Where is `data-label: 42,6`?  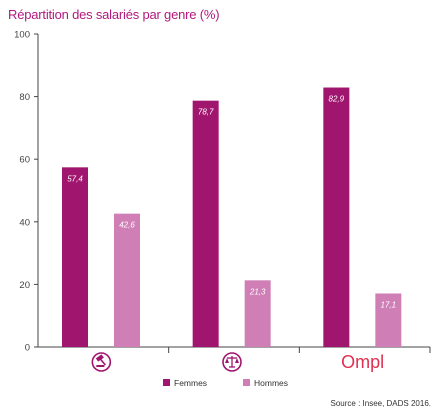
data-label: 42,6 is located at coordinates (127, 225).